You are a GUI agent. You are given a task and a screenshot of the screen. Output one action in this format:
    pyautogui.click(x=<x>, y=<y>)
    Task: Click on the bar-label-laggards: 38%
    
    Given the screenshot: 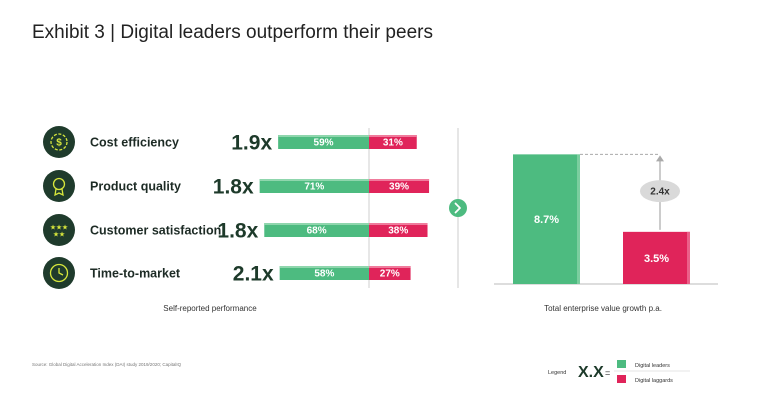 What is the action you would take?
    pyautogui.click(x=398, y=231)
    